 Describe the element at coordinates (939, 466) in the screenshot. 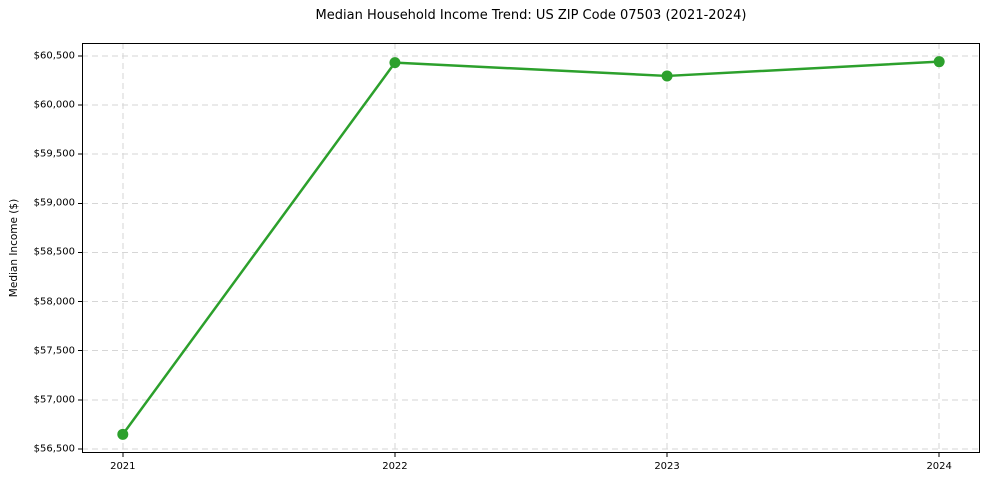

I see `x-tick-label: 2024` at that location.